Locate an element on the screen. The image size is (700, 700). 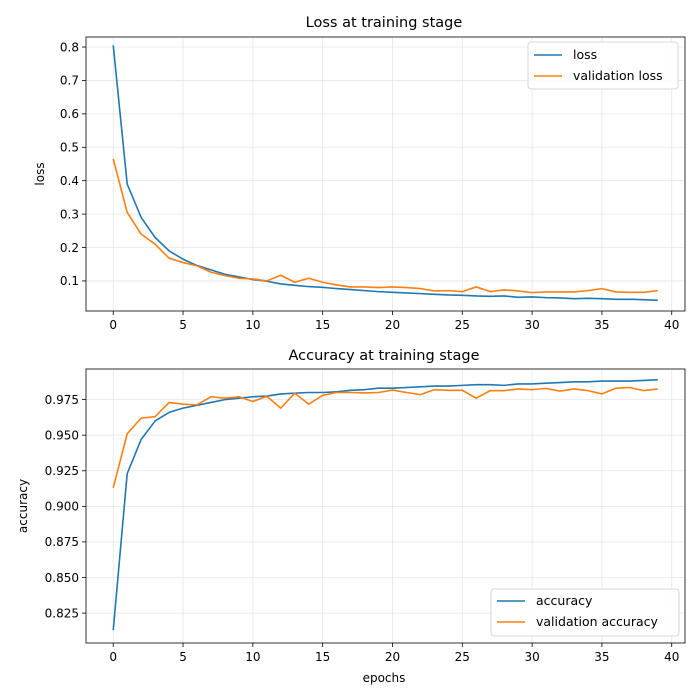
loss-legend-box is located at coordinates (603, 65).